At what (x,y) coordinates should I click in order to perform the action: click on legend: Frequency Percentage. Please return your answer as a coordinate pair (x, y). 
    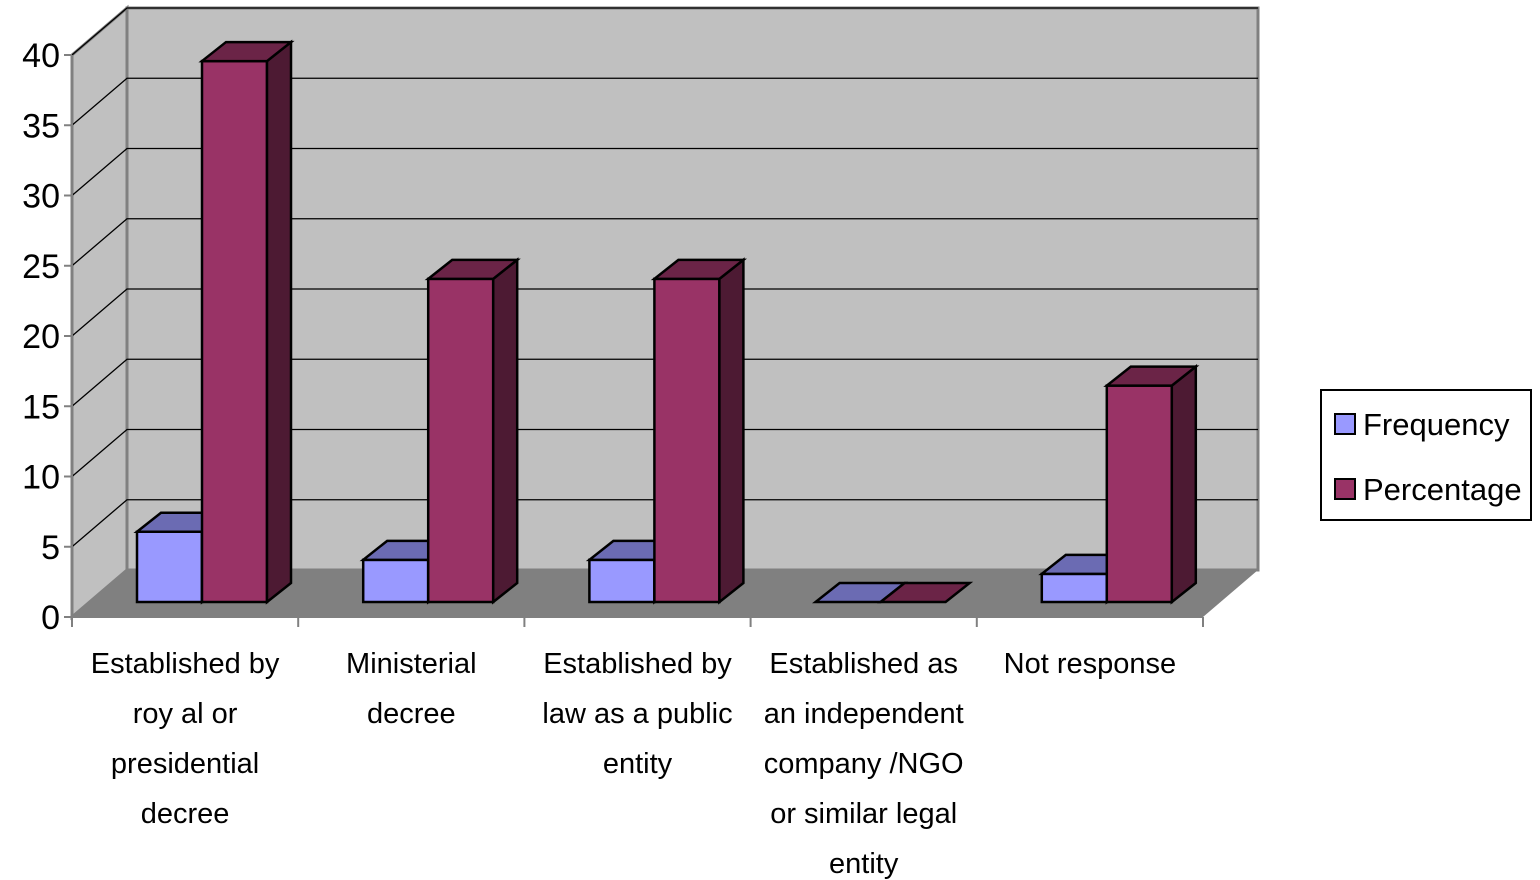
    Looking at the image, I should click on (1426, 455).